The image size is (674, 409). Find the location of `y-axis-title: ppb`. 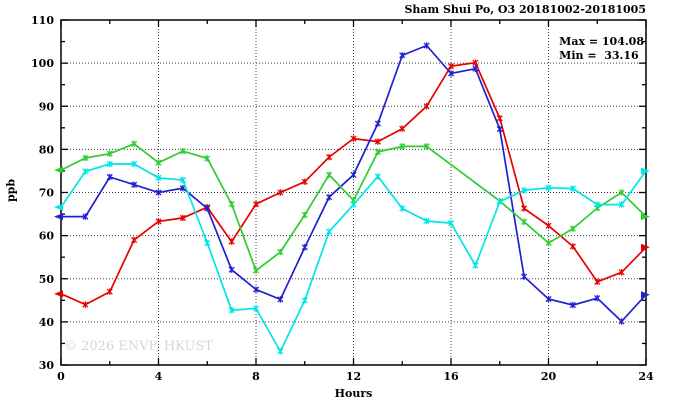

y-axis-title: ppb is located at coordinates (11, 190).